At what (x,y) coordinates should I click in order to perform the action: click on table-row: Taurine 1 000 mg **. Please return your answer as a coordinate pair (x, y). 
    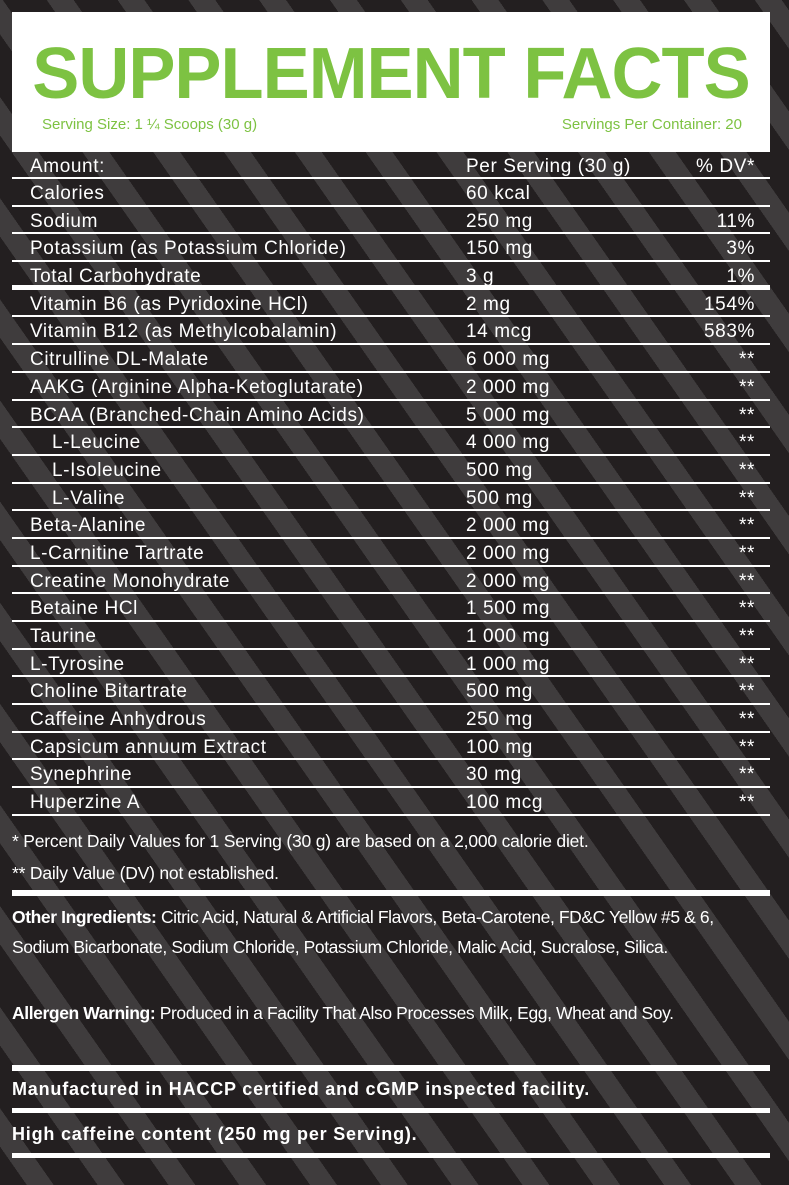
    Looking at the image, I should click on (391, 636).